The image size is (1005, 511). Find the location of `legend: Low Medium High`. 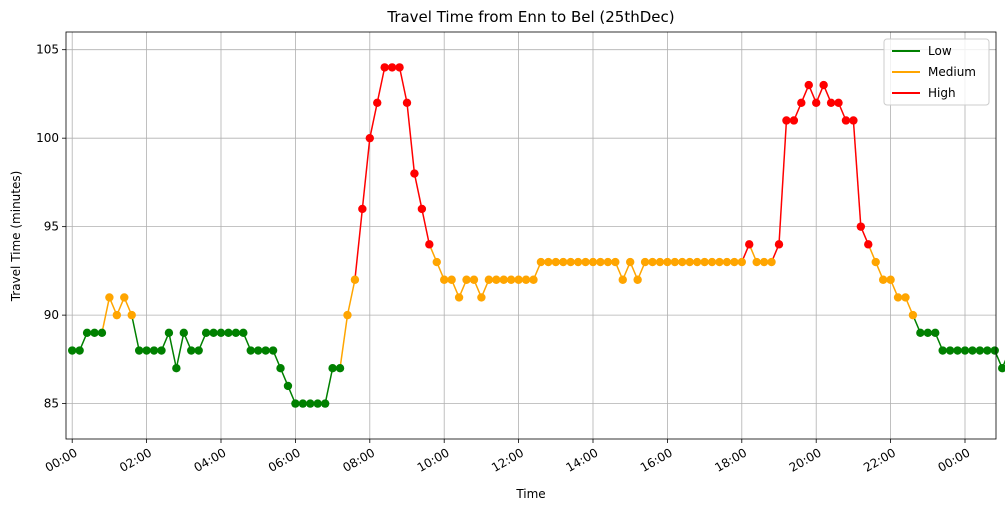

legend: Low Medium High is located at coordinates (936, 72).